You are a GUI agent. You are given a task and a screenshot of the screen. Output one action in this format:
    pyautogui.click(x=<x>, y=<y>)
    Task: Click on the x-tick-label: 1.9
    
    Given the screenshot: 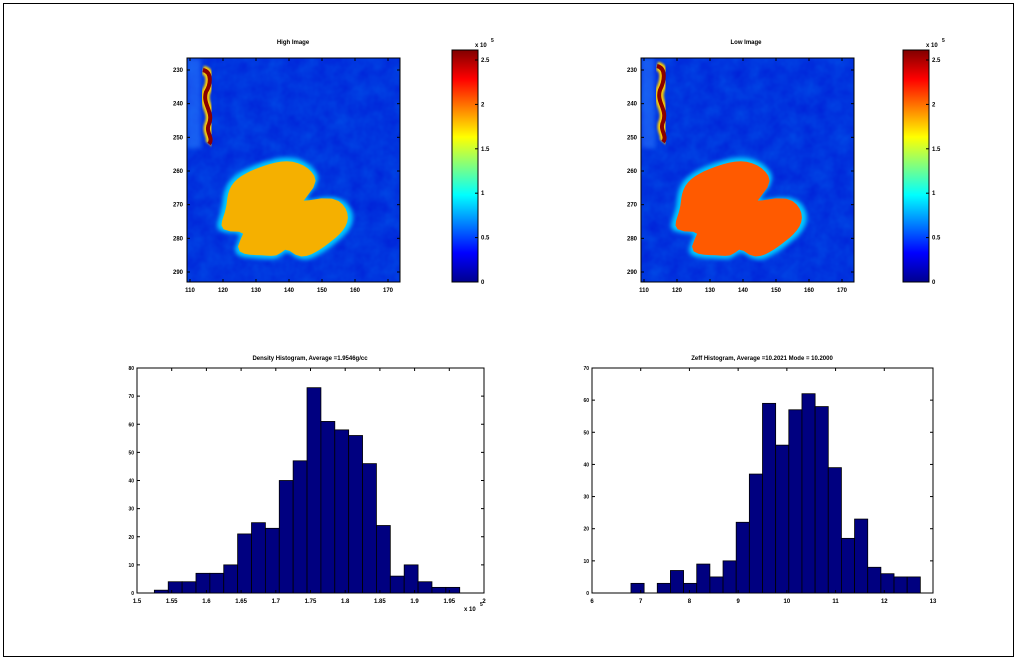 What is the action you would take?
    pyautogui.click(x=414, y=602)
    